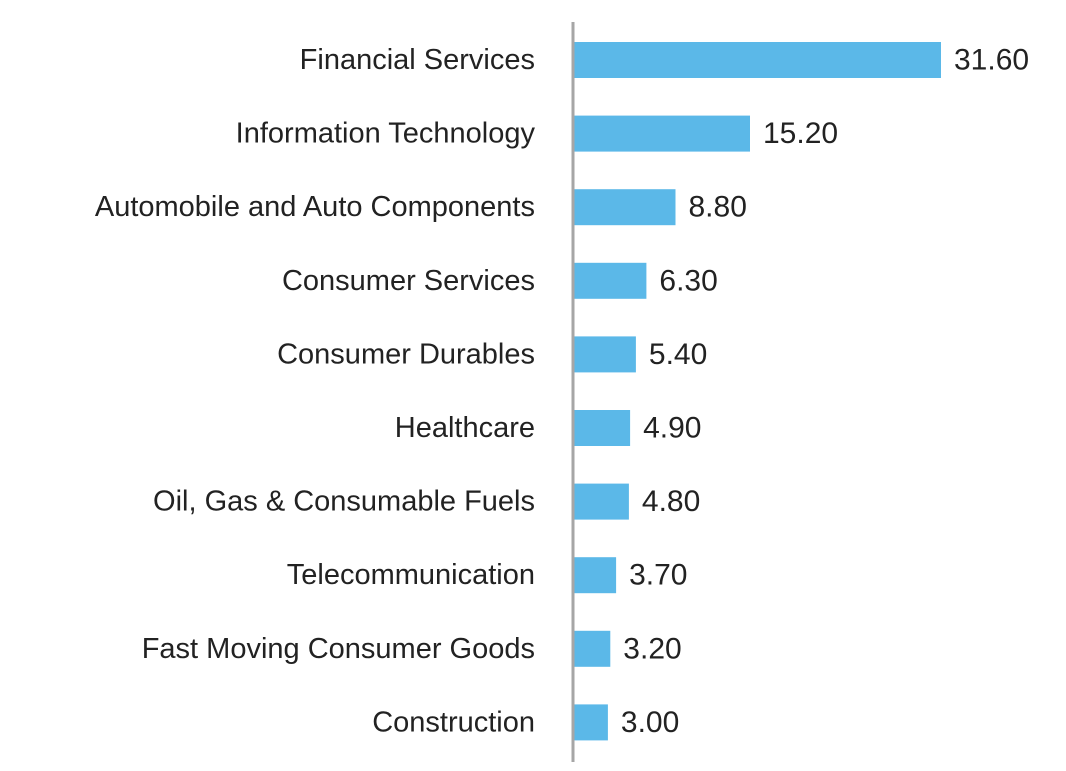 This screenshot has width=1066, height=771. What do you see at coordinates (650, 722) in the screenshot?
I see `value-label: 3.00` at bounding box center [650, 722].